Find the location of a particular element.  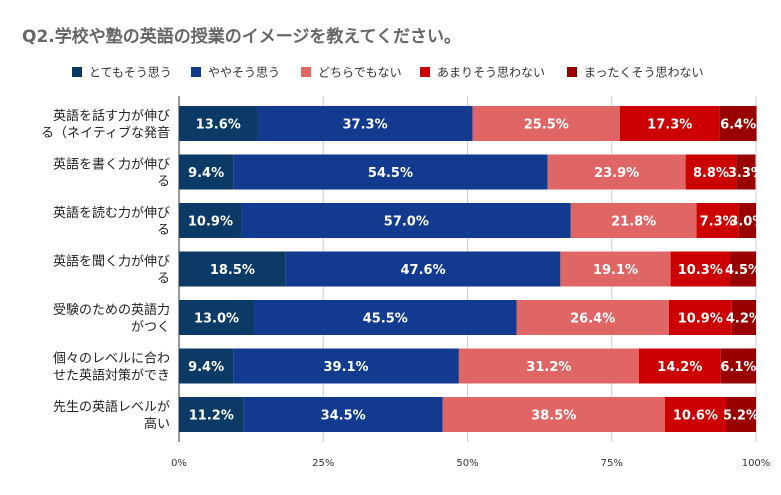

data-label-1-3: 8.8% is located at coordinates (711, 173).